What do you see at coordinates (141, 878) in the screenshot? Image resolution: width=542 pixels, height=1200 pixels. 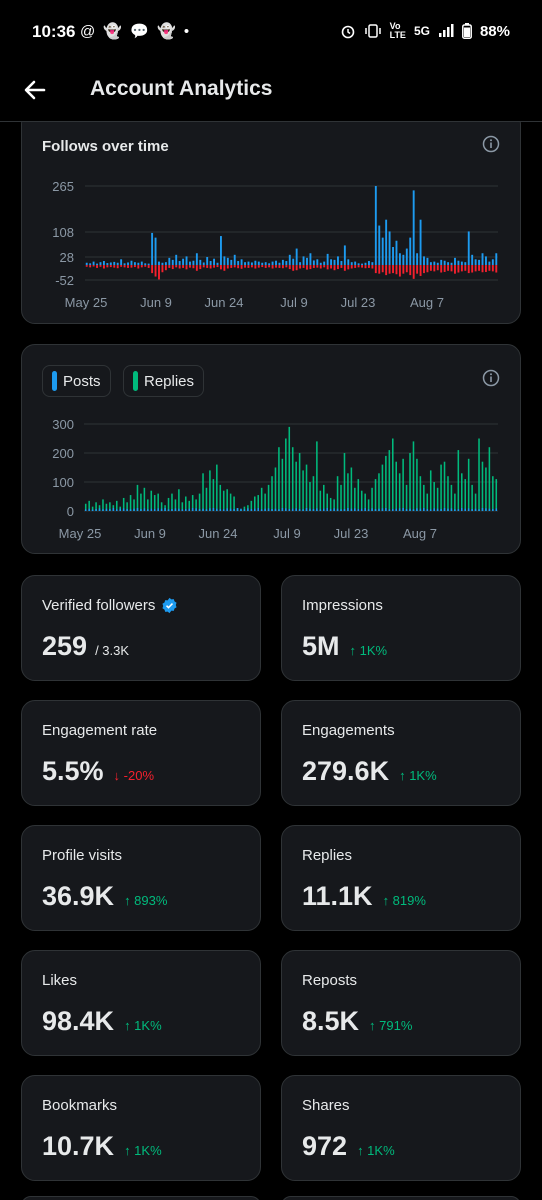 I see `stat-profile-visits: Profile visits 36.9K ↑ 893%` at bounding box center [141, 878].